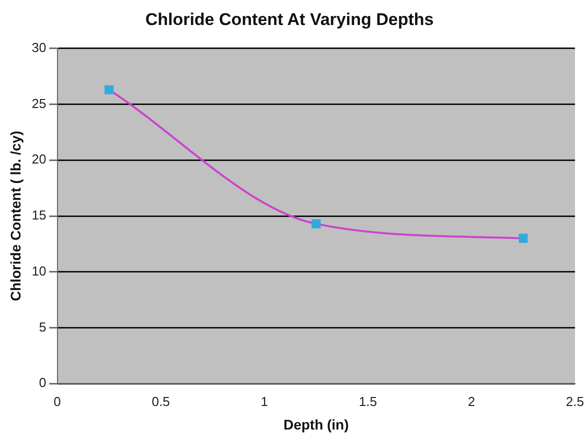  I want to click on y-tick-label: 30, so click(39, 47).